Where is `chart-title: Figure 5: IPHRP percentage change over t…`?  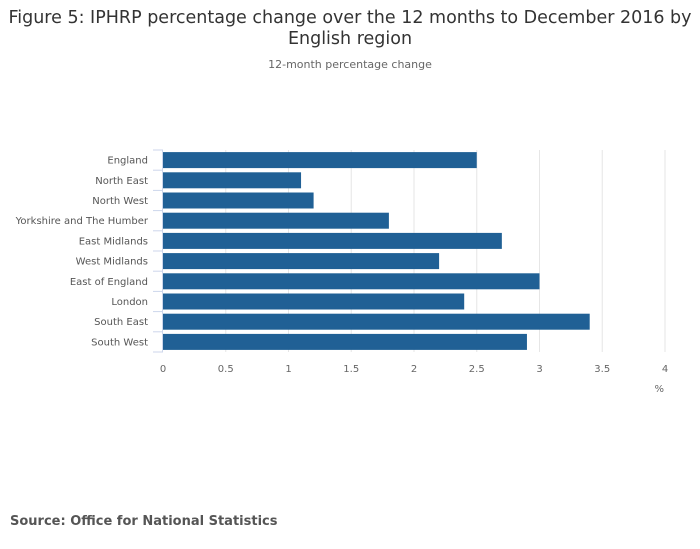 chart-title: Figure 5: IPHRP percentage change over t… is located at coordinates (350, 28).